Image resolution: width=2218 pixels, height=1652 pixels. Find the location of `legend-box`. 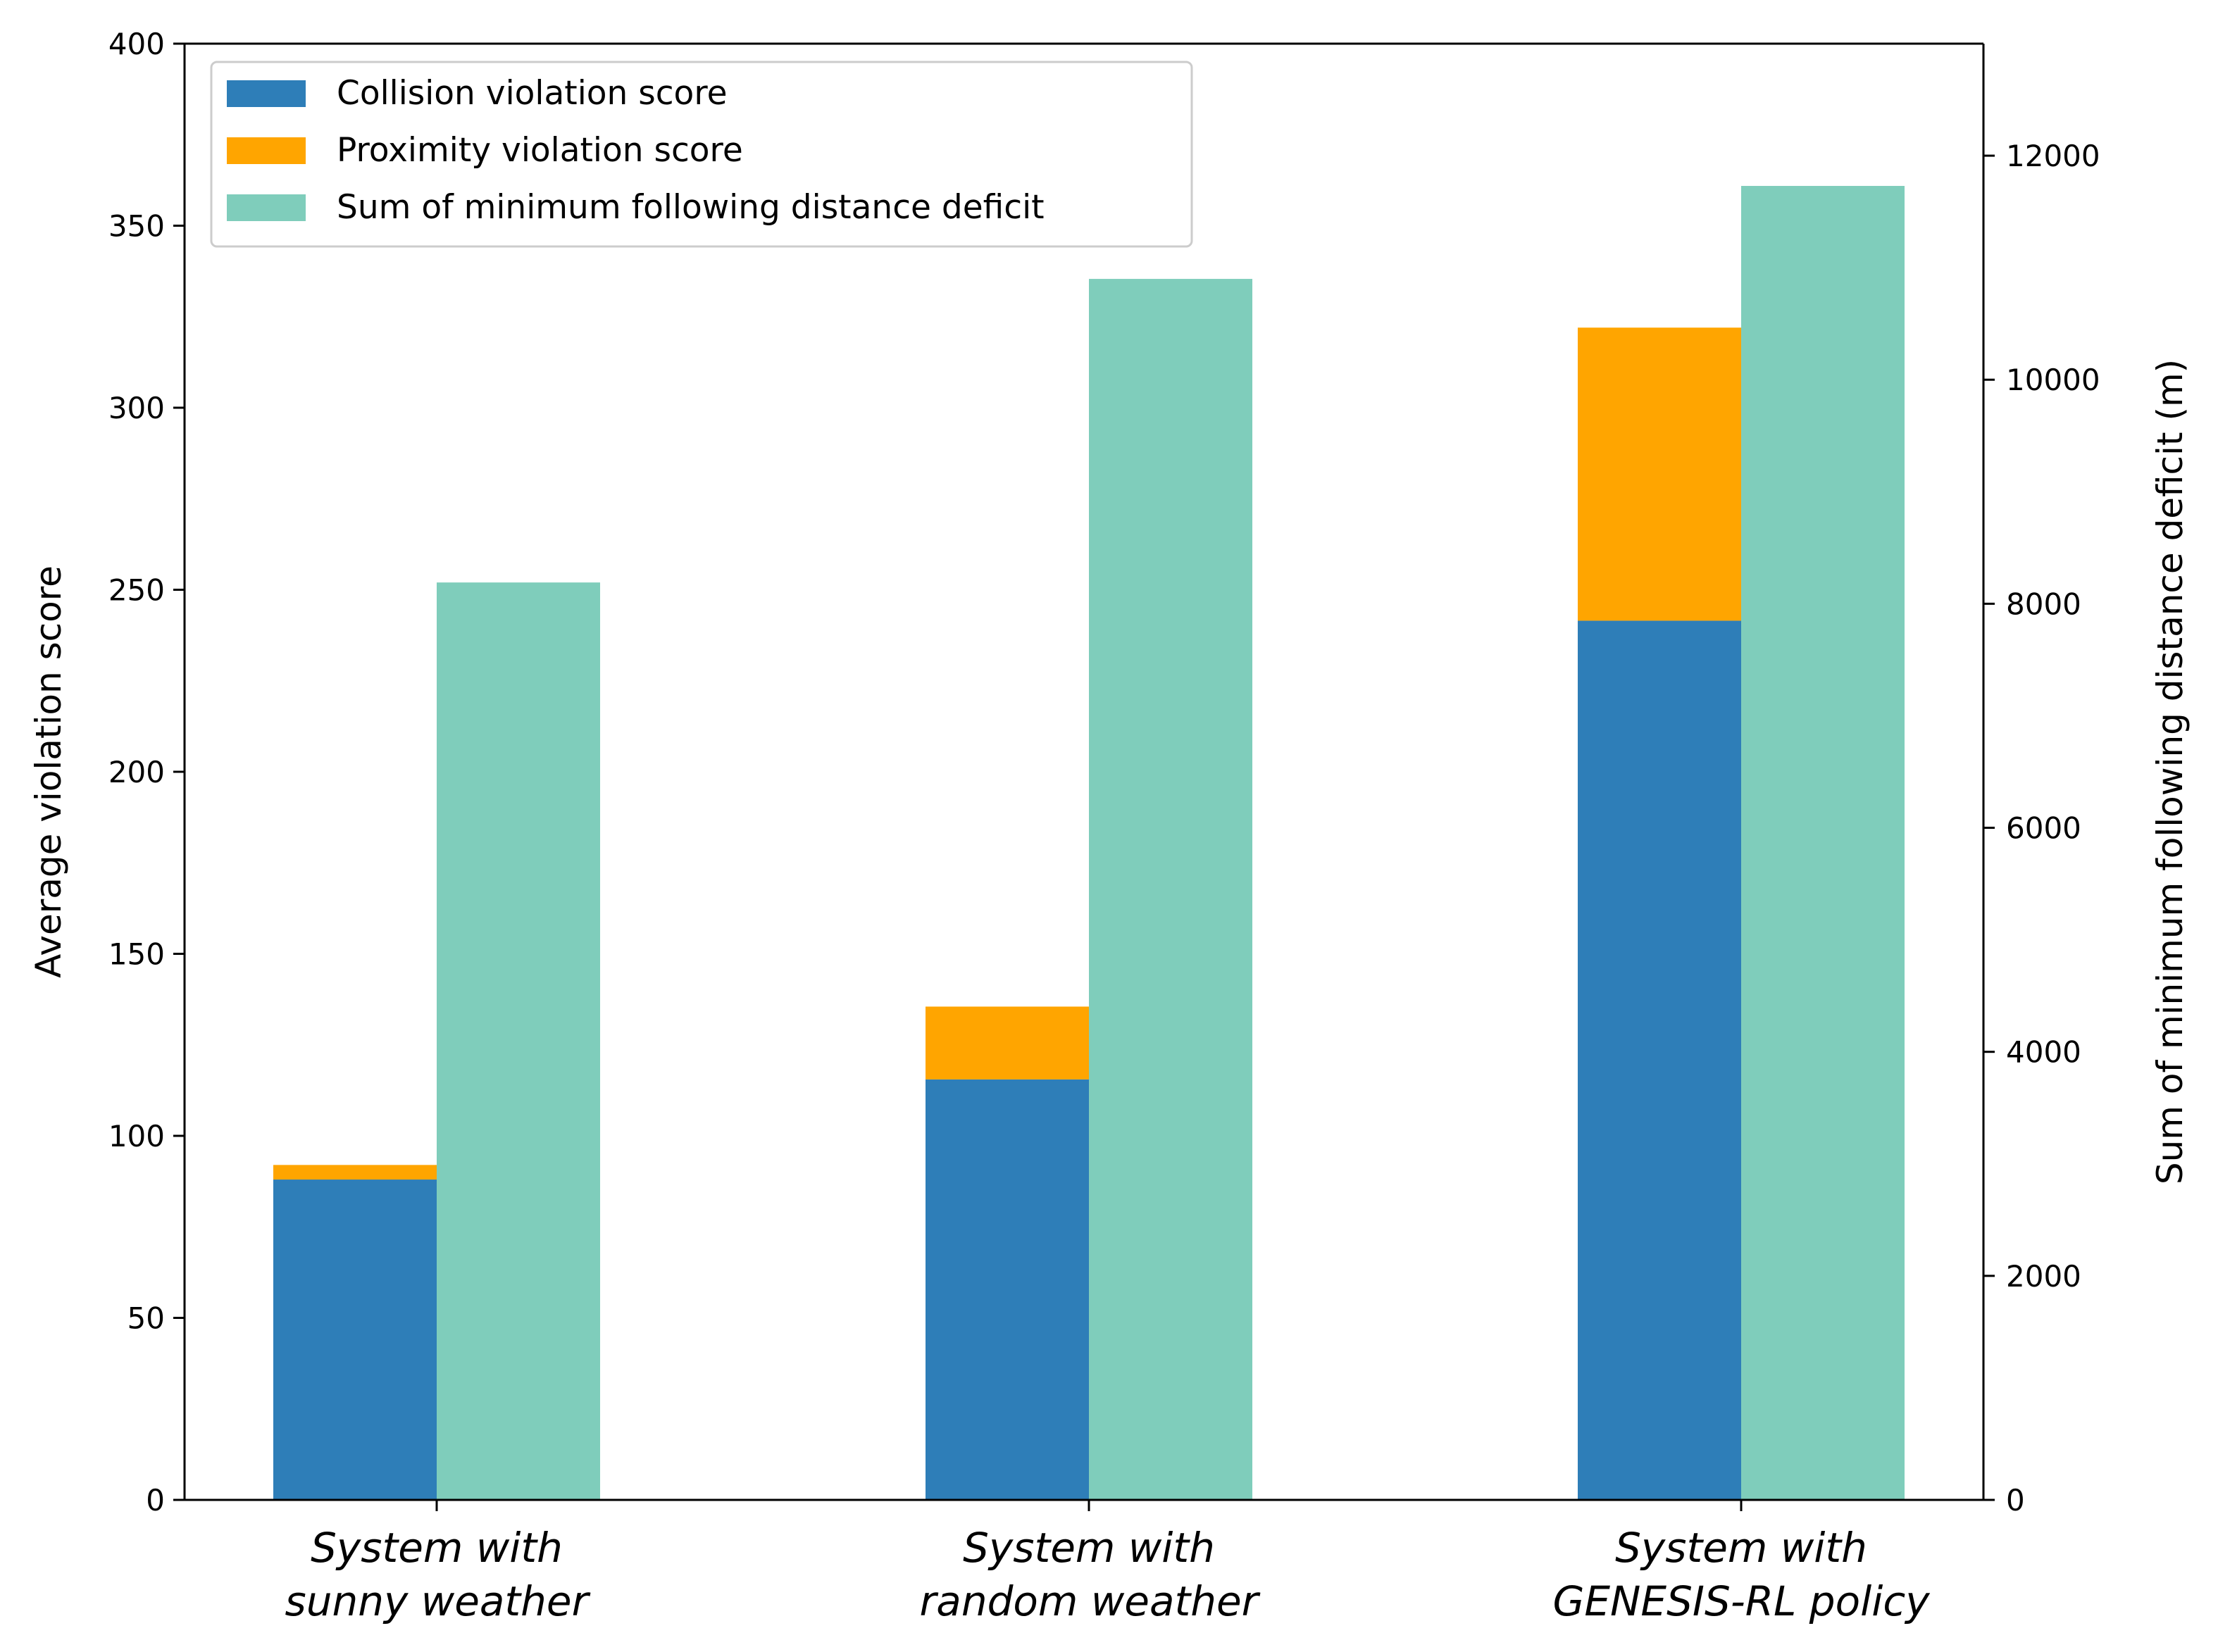

legend-box is located at coordinates (701, 154).